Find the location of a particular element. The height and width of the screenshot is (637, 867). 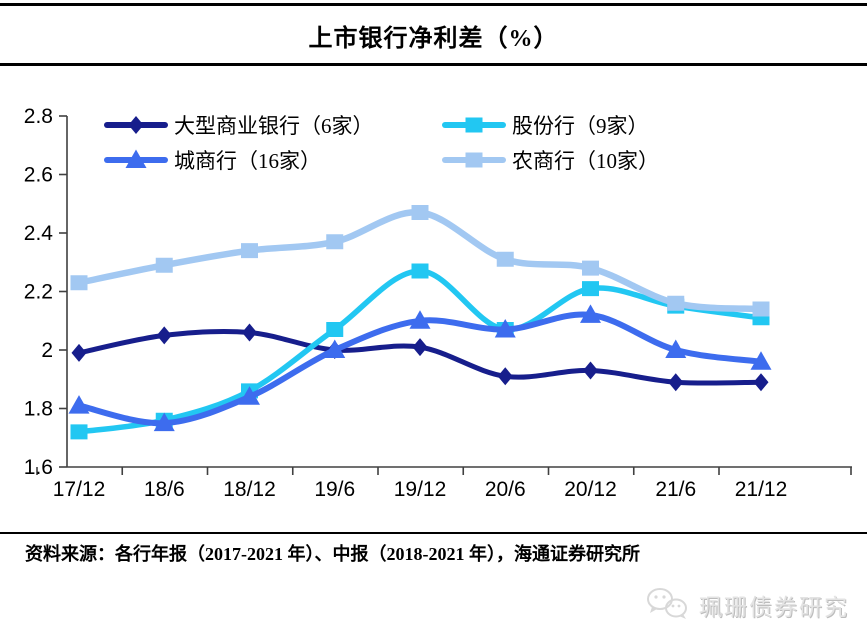

legend-item: 农商行（10家） is located at coordinates (550, 160).